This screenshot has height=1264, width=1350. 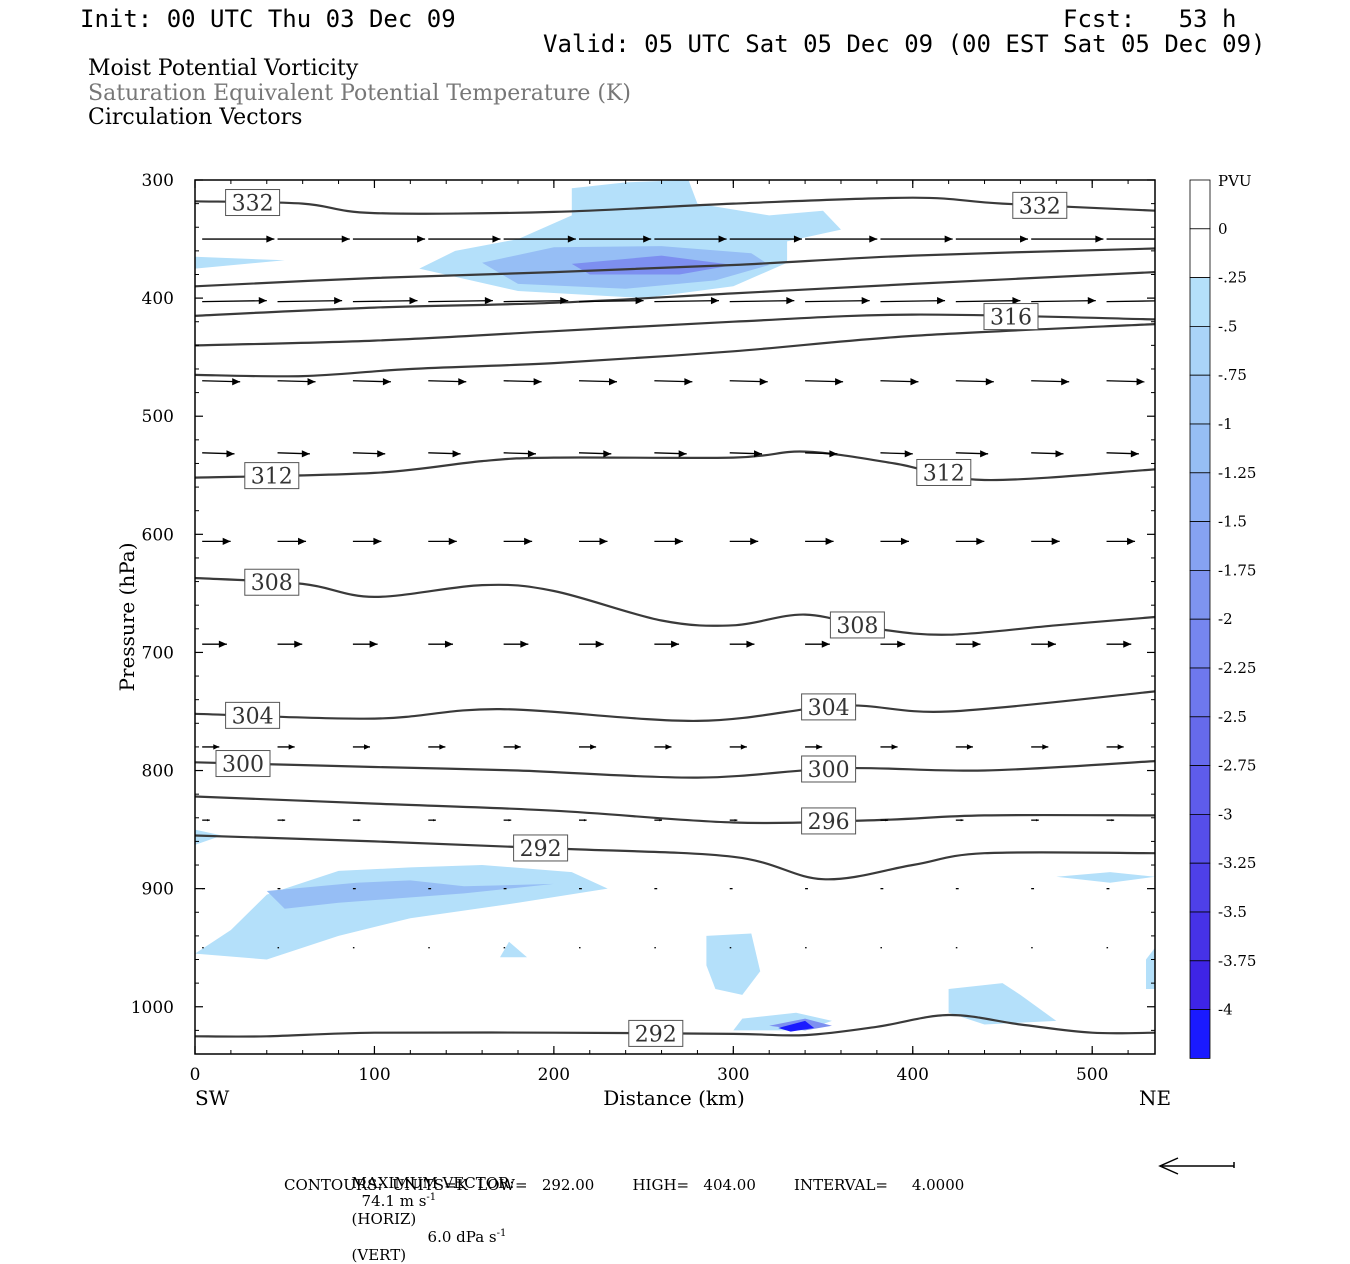 I want to click on contour-label-text: 332, so click(x=1040, y=206).